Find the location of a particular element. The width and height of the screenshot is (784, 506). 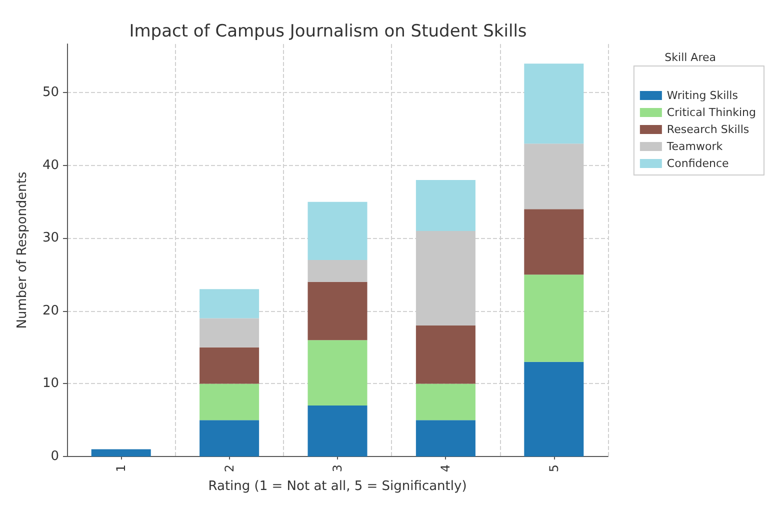

x-tick-label: 5 is located at coordinates (553, 468).